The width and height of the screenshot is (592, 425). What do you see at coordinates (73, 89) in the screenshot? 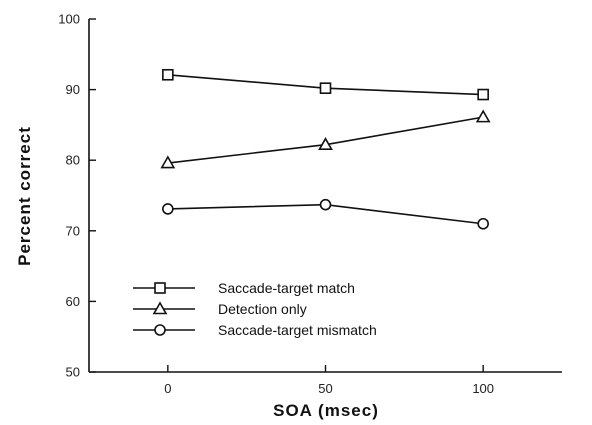
I see `y-tick-label: 90` at bounding box center [73, 89].